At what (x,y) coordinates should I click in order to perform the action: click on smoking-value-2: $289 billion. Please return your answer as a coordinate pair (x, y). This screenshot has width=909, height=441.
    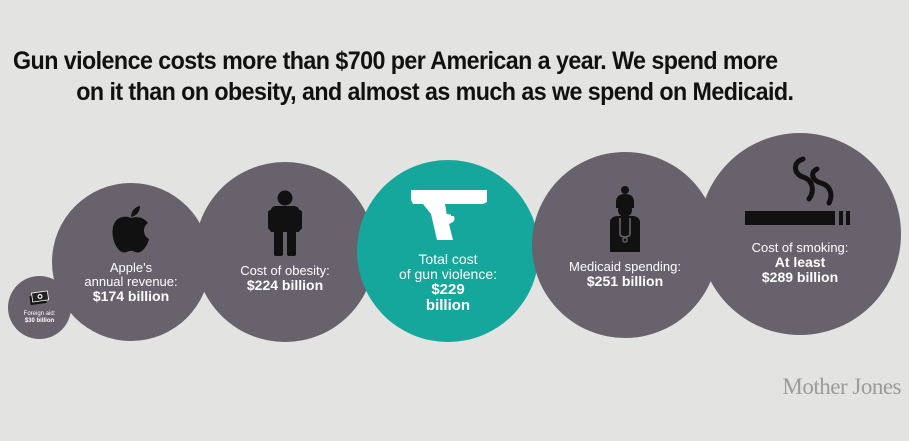
    Looking at the image, I should click on (800, 277).